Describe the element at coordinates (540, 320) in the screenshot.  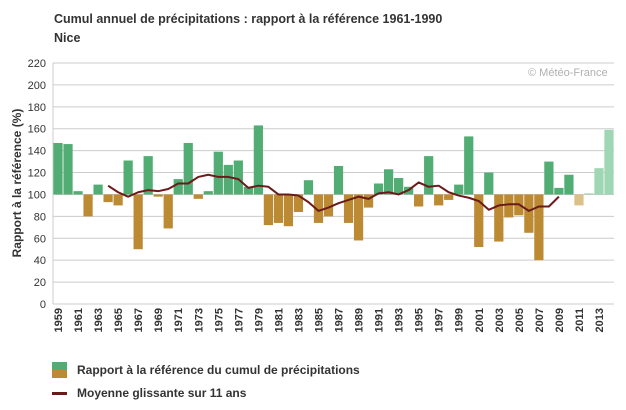
I see `x-tick-label: 2007` at that location.